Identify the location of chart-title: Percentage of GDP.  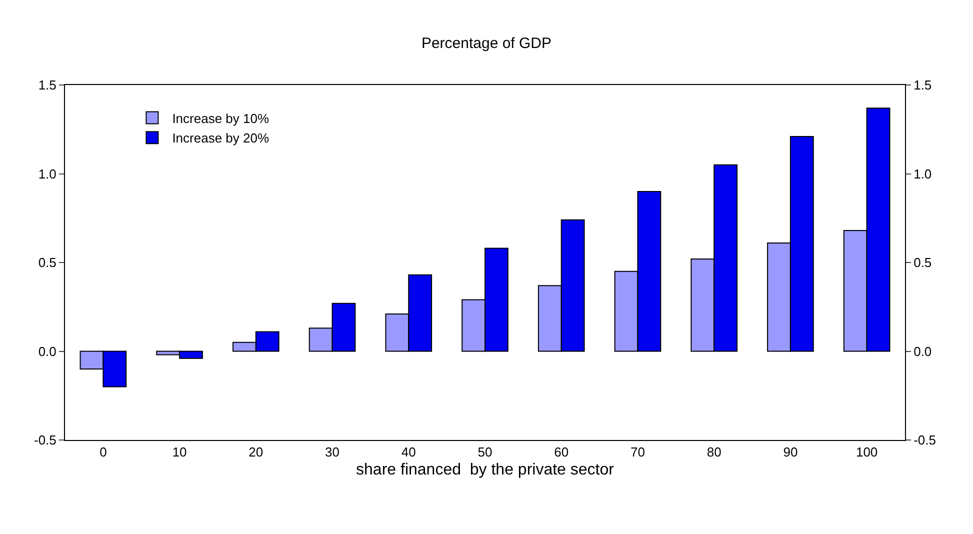
(486, 43).